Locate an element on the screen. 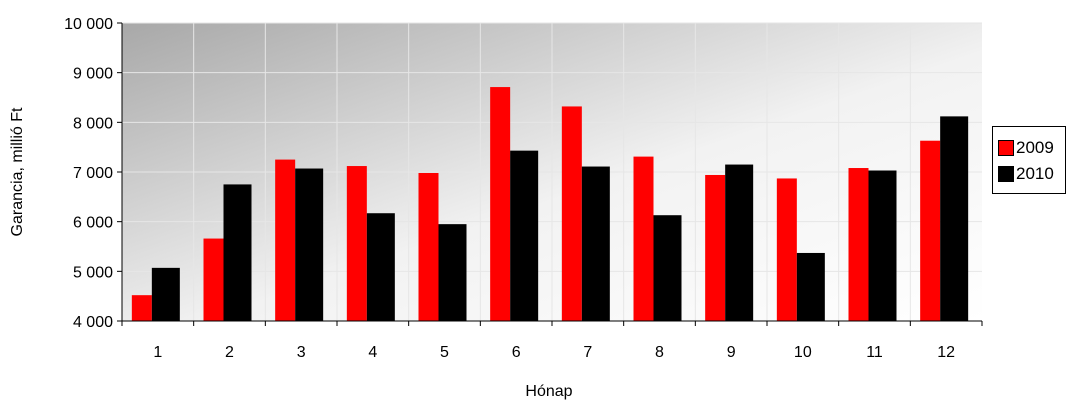 This screenshot has height=401, width=1069. x-axis-label: Hónap is located at coordinates (548, 391).